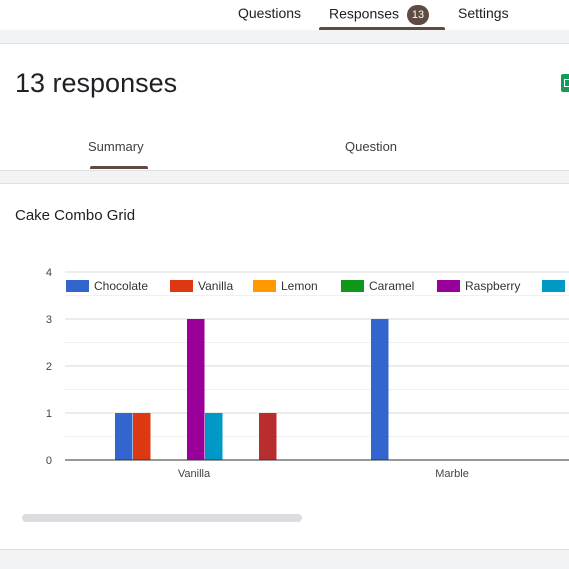 This screenshot has width=569, height=569. Describe the element at coordinates (565, 83) in the screenshot. I see `google-sheets-icon` at that location.